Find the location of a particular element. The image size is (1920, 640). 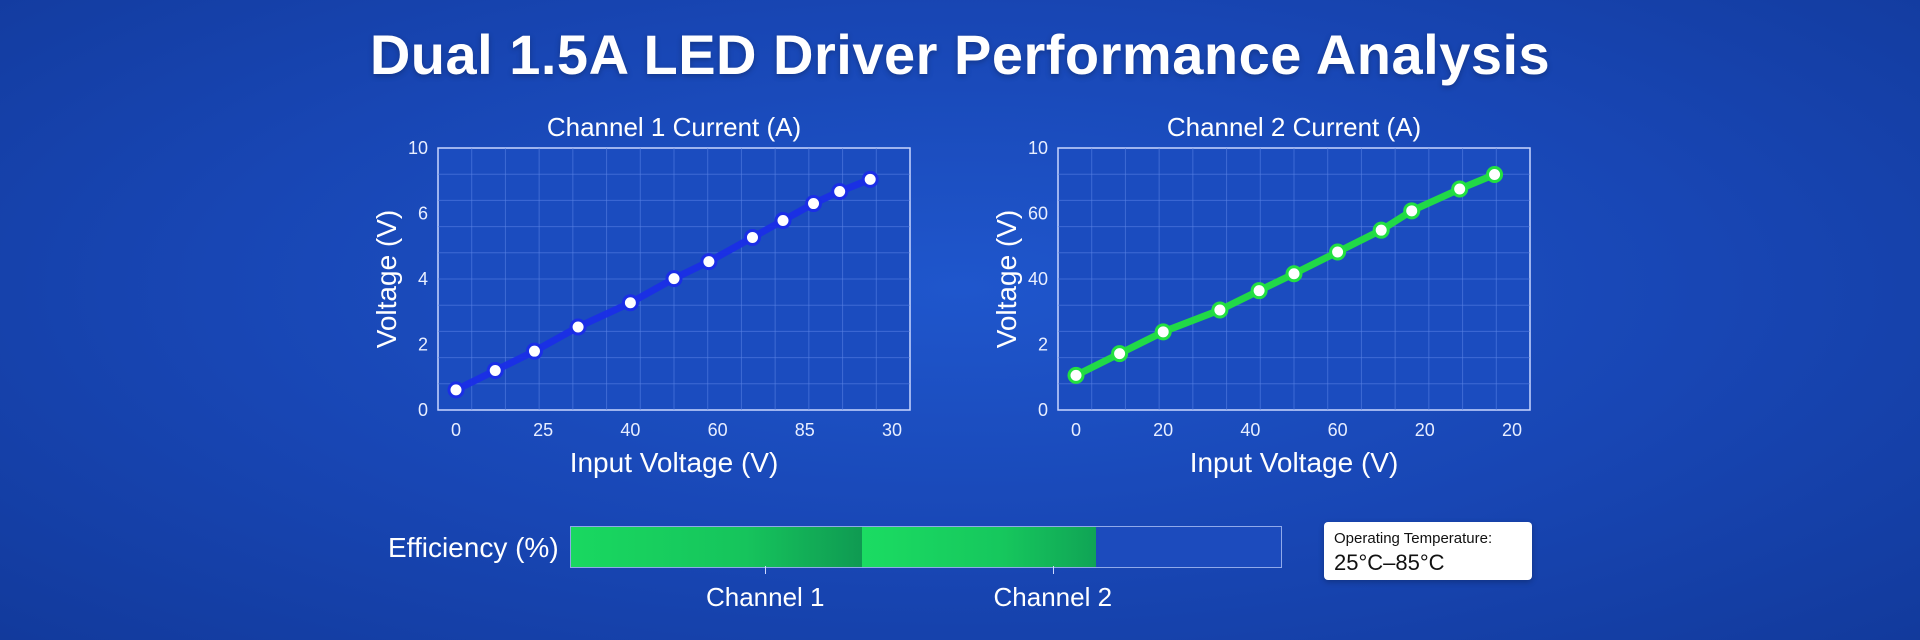

channel-2-x-tick: 40 is located at coordinates (1250, 430).